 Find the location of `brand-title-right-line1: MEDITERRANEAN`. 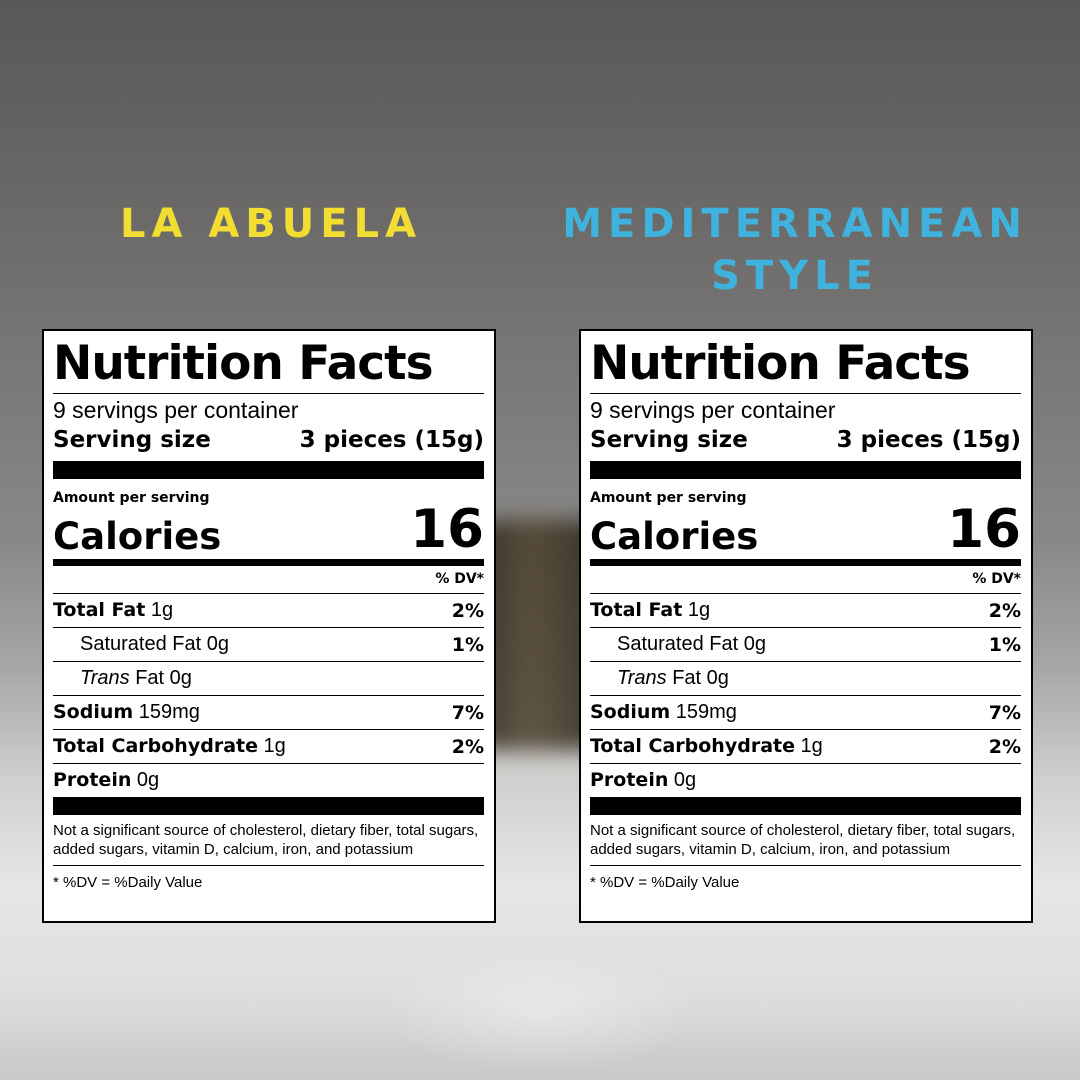

brand-title-right-line1: MEDITERRANEAN is located at coordinates (795, 224).